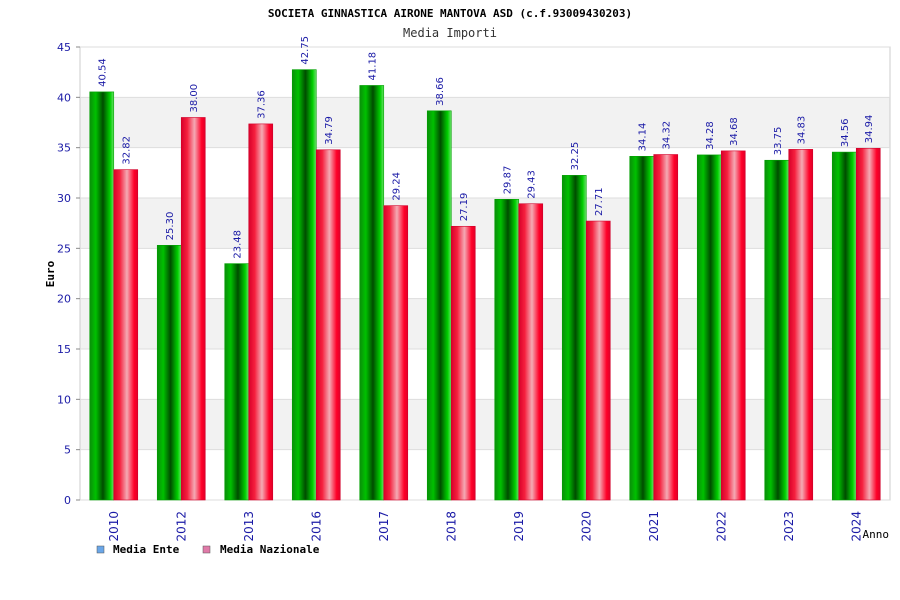 Image resolution: width=900 pixels, height=600 pixels. Describe the element at coordinates (126, 335) in the screenshot. I see `bar-media-nazionale-2010` at that location.